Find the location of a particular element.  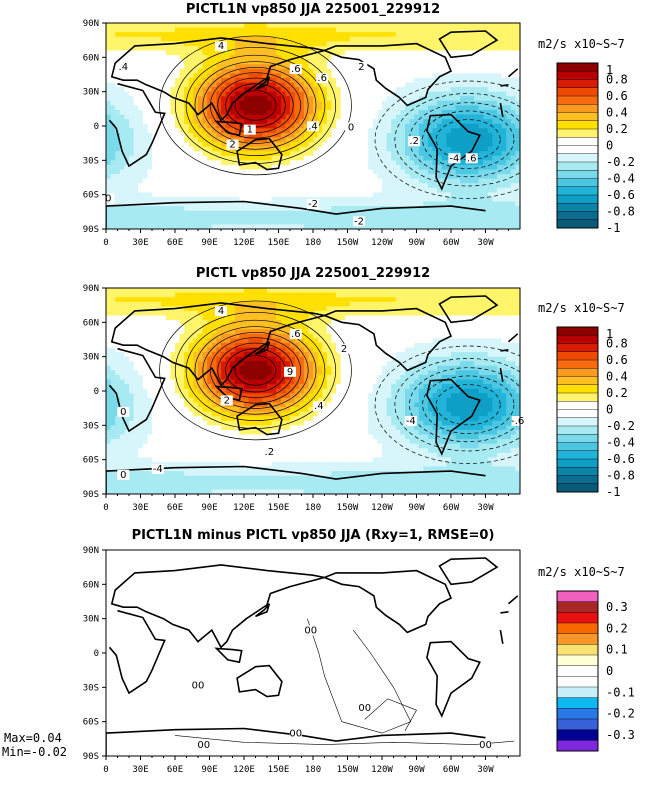

contour-label: 2 is located at coordinates (232, 145).